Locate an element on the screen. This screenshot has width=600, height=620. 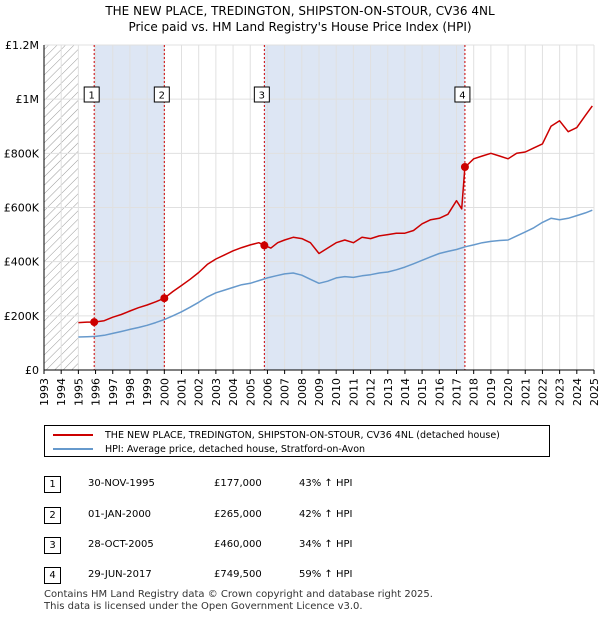
x-tick-label: 2004 is located at coordinates (233, 392).